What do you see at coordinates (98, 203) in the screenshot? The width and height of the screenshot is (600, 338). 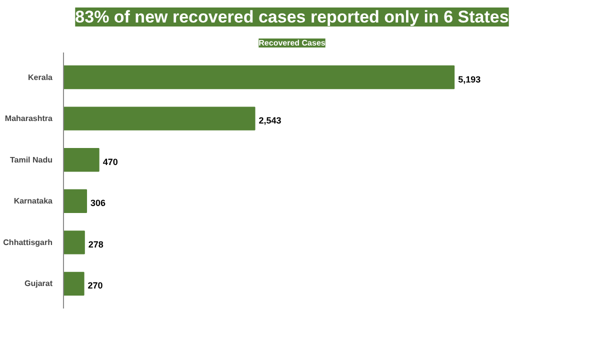 I see `data-label: 306` at bounding box center [98, 203].